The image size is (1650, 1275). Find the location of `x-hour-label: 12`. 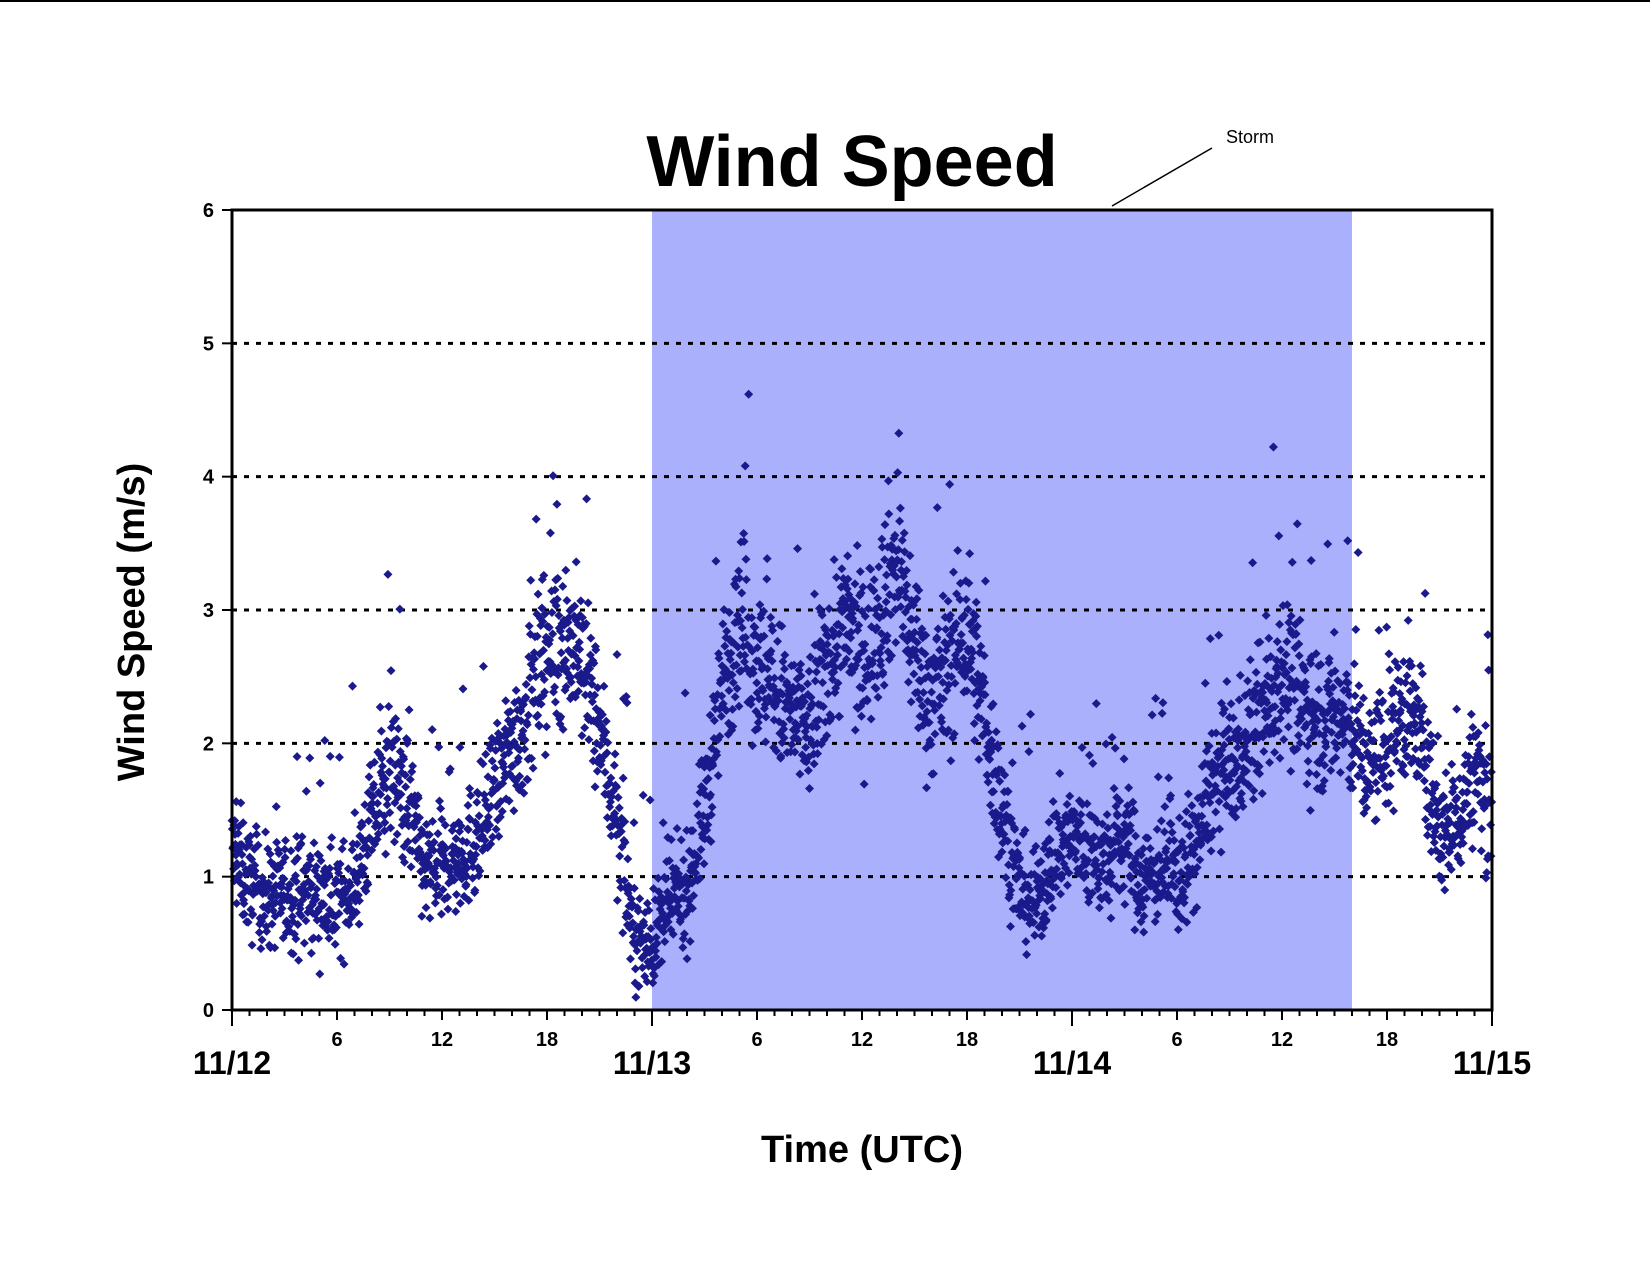

x-hour-label: 12 is located at coordinates (862, 1040).